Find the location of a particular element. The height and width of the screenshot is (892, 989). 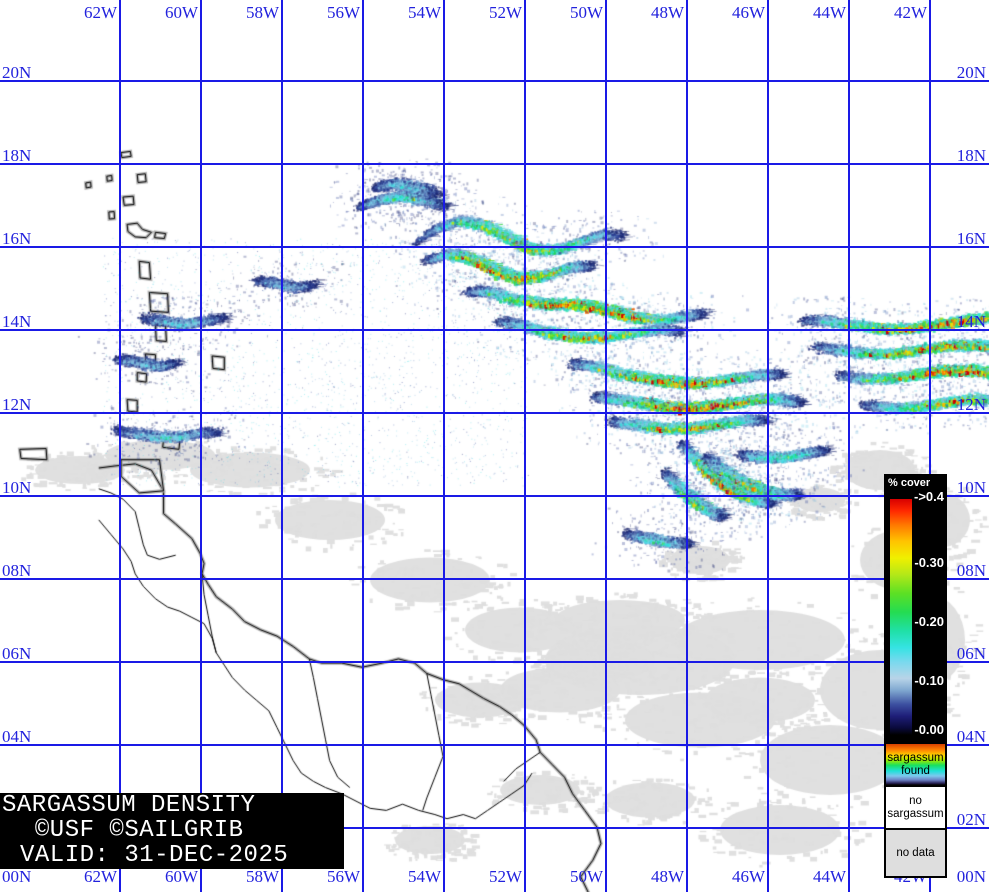

gridline-lon-62W is located at coordinates (120, 446).